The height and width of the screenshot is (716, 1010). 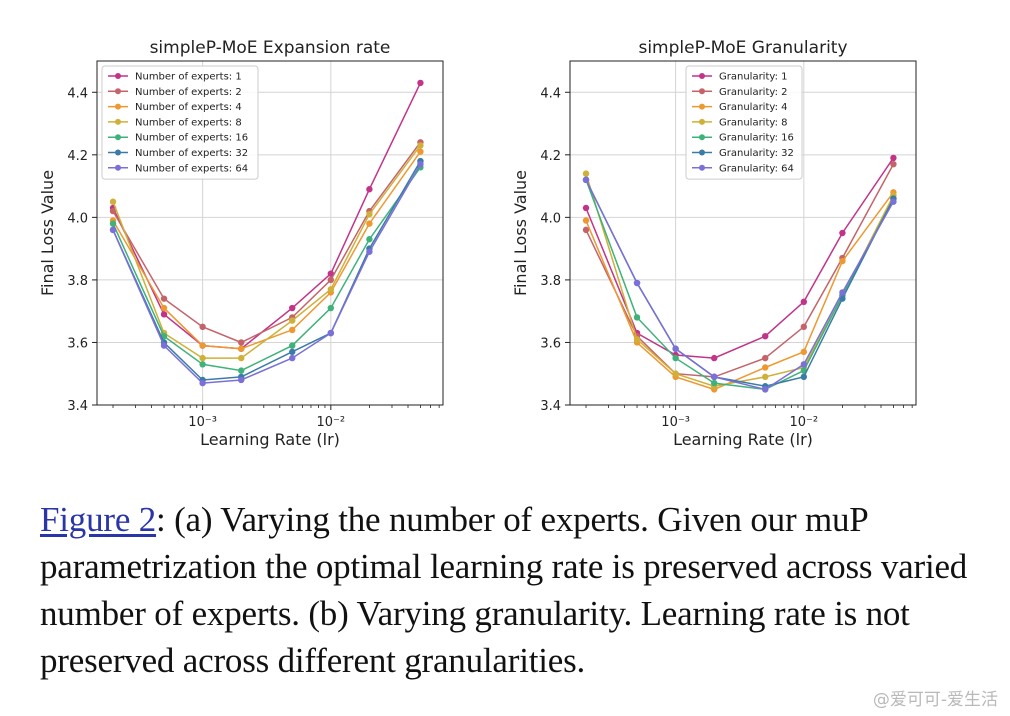 What do you see at coordinates (550, 218) in the screenshot?
I see `y-tick-label: 4.0` at bounding box center [550, 218].